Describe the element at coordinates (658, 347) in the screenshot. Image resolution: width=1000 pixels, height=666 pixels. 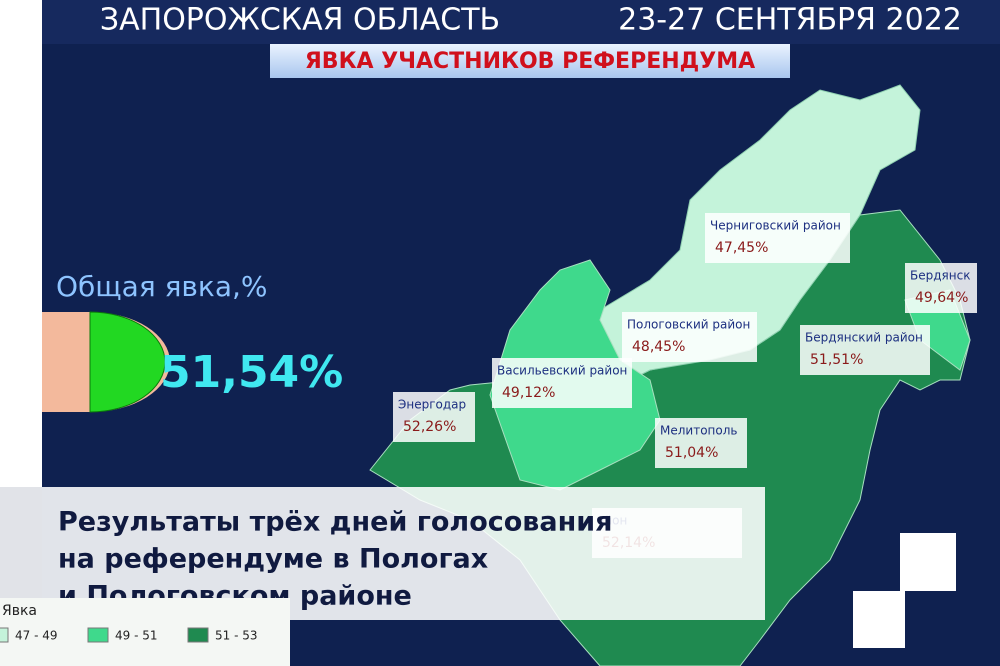
I see `region-turnout: 48,45%` at that location.